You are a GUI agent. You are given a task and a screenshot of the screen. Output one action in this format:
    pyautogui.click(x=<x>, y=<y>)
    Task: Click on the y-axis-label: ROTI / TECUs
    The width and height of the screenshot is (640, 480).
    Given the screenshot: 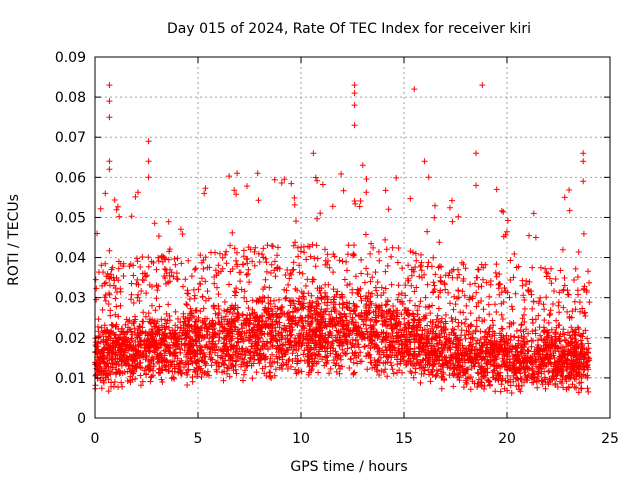 What is the action you would take?
    pyautogui.click(x=14, y=240)
    